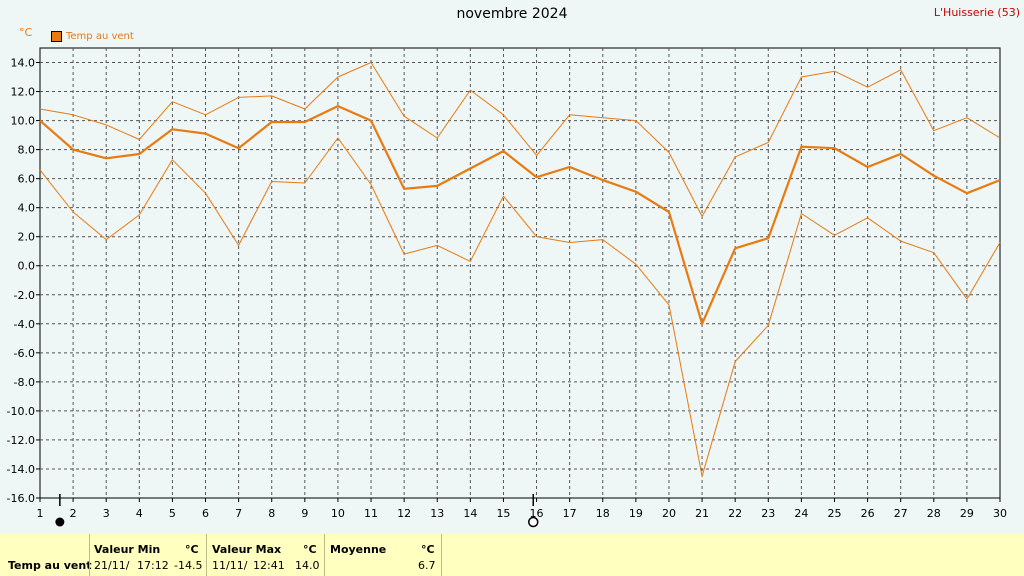 This screenshot has height=576, width=1024. I want to click on x-tick-label: 4, so click(139, 513).